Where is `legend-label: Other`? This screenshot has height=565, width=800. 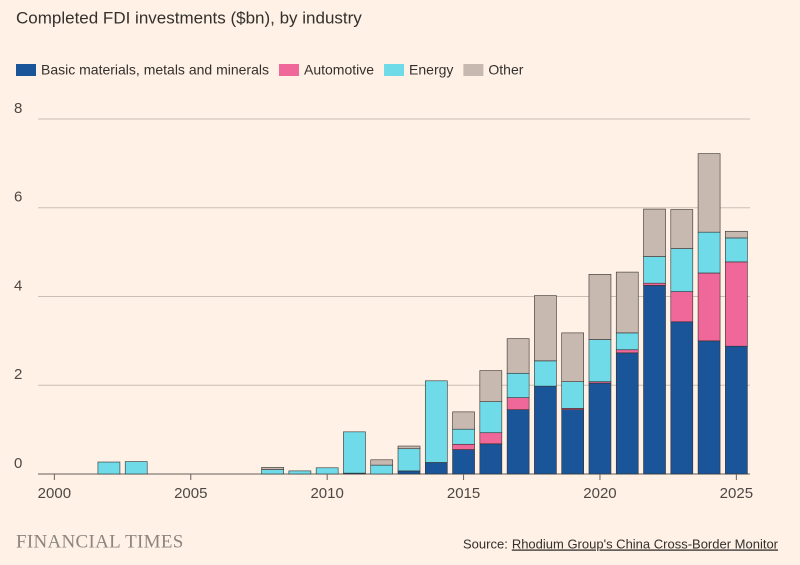 legend-label: Other is located at coordinates (505, 70).